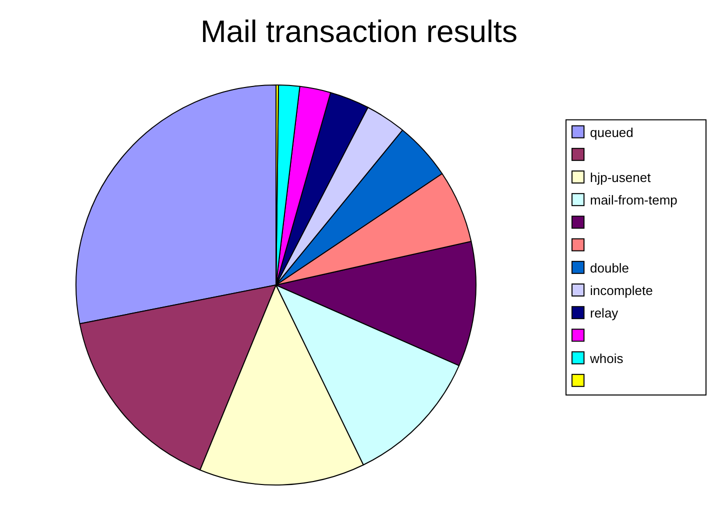 Image resolution: width=718 pixels, height=513 pixels. What do you see at coordinates (606, 358) in the screenshot?
I see `legend-label: whois` at bounding box center [606, 358].